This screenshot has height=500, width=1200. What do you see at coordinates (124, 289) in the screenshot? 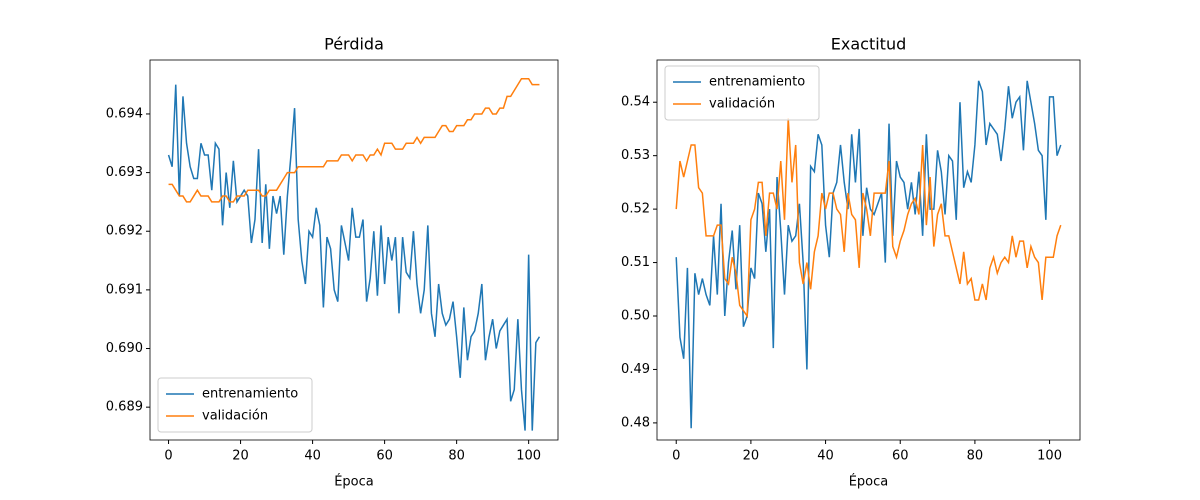
I see `y-tick-label: 0.691` at bounding box center [124, 289].